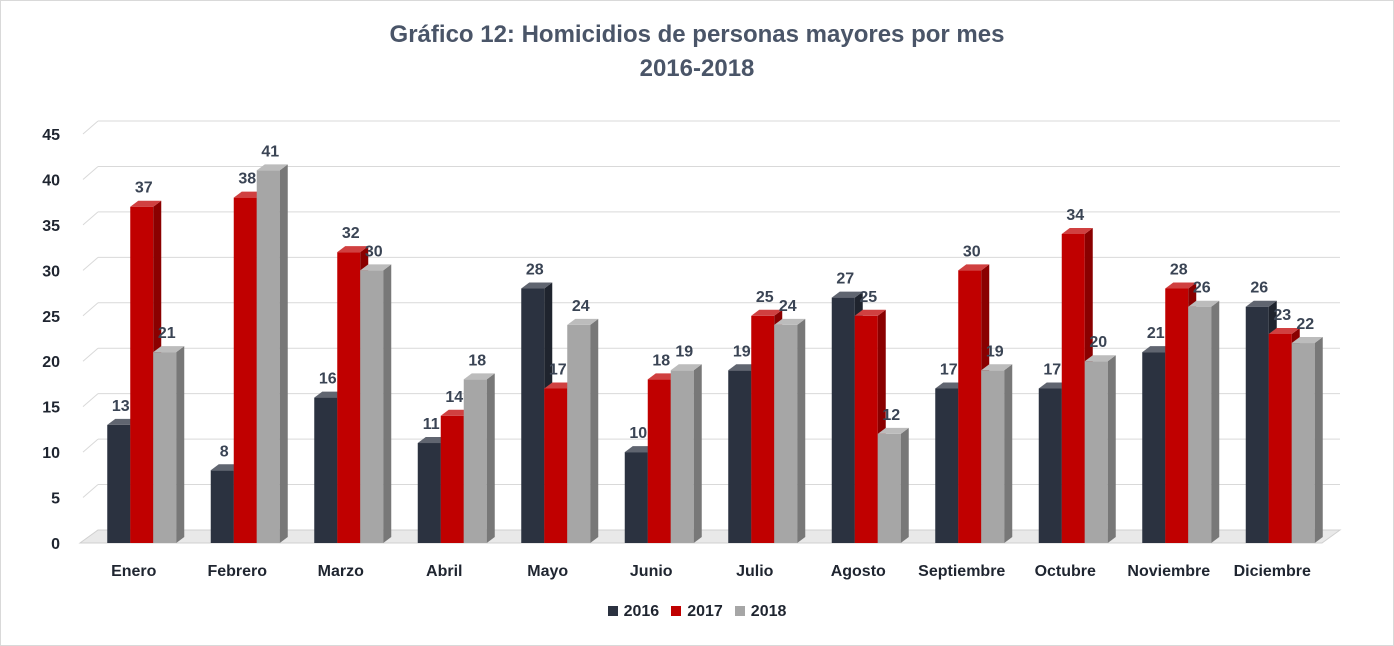 The height and width of the screenshot is (646, 1394). What do you see at coordinates (144, 188) in the screenshot?
I see `data-label: 37` at bounding box center [144, 188].